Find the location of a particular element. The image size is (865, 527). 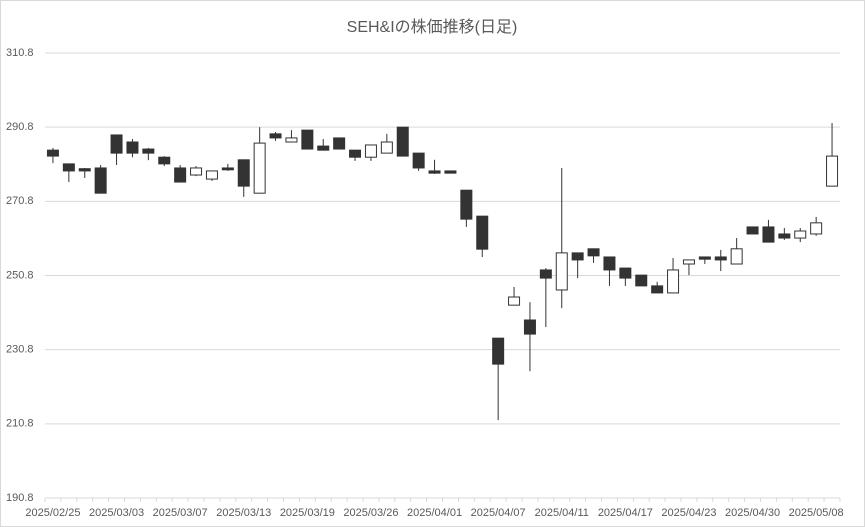

x-tick-label: 2025/03/19 is located at coordinates (307, 513).